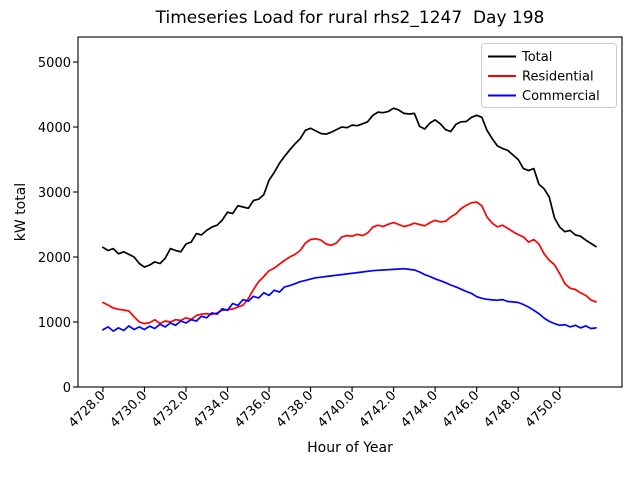 Image resolution: width=640 pixels, height=480 pixels. I want to click on x-tick-label: 4728.0, so click(87, 409).